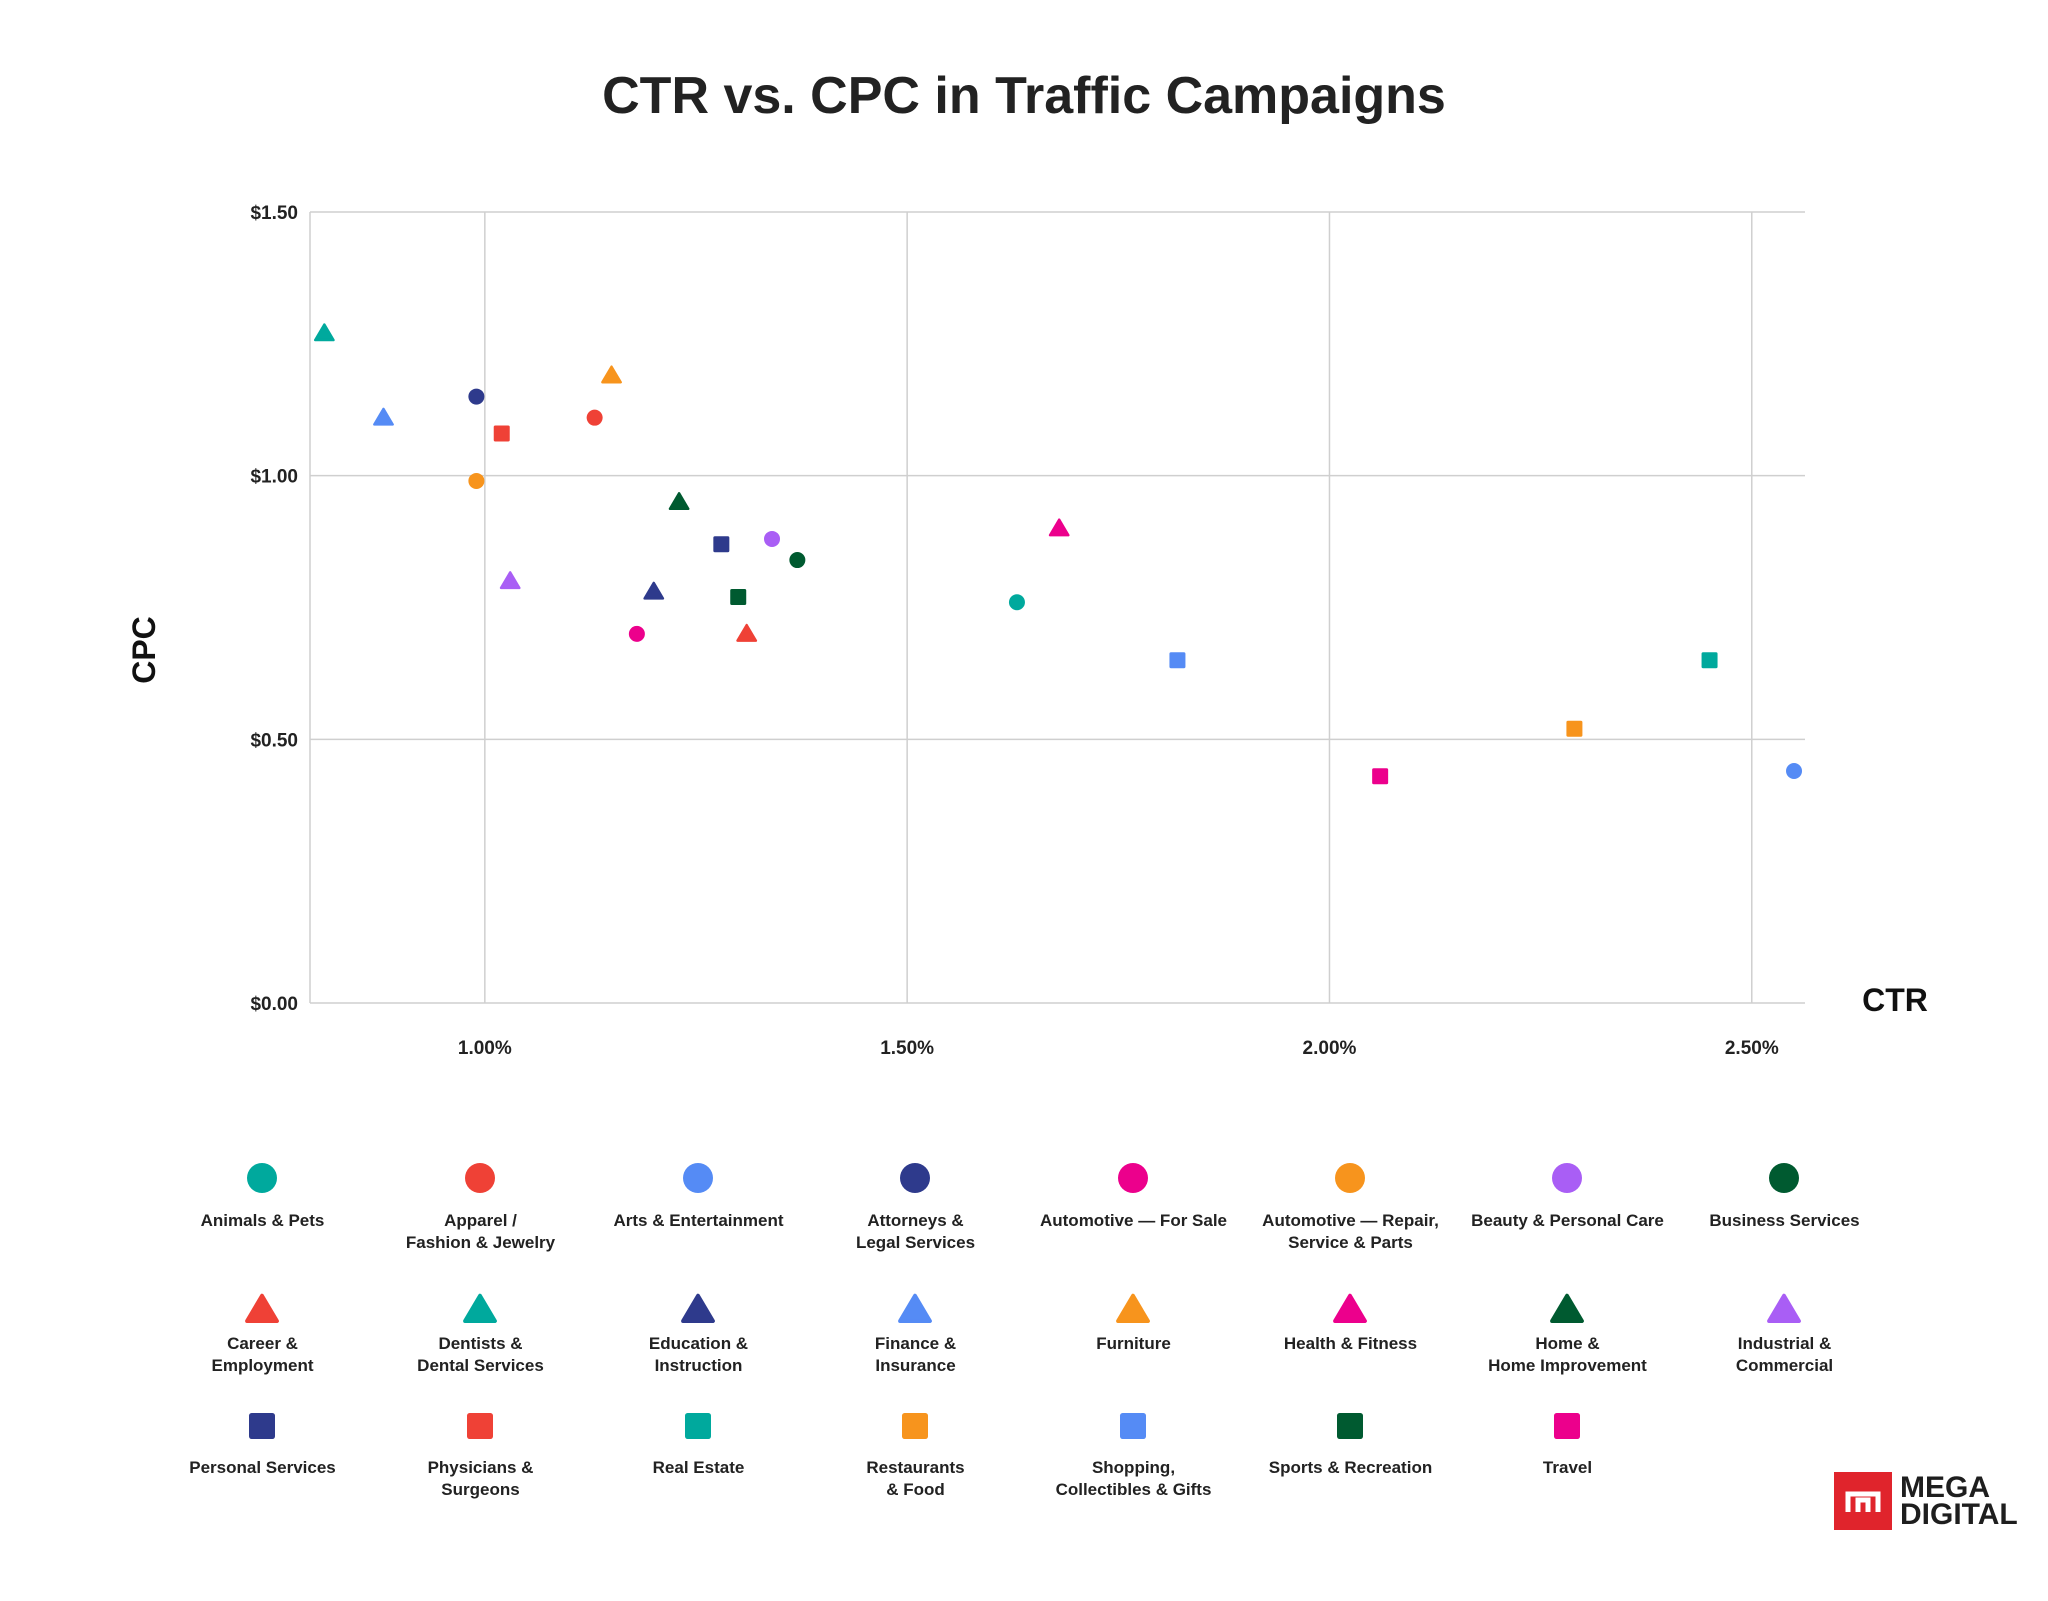  Describe the element at coordinates (1350, 1343) in the screenshot. I see `legend-label: Health & Fitness` at that location.